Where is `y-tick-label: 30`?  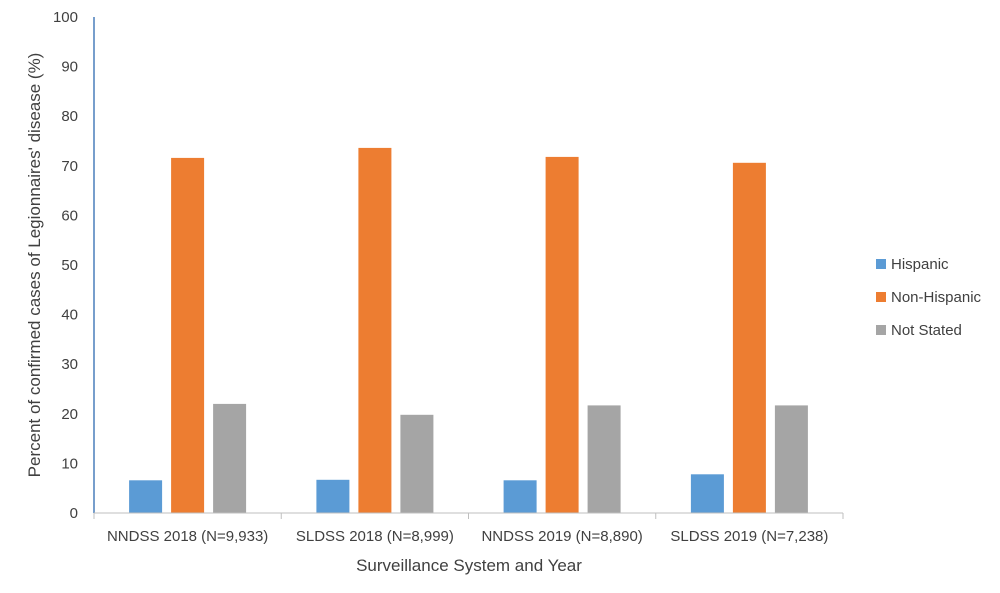
y-tick-label: 30 is located at coordinates (69, 364).